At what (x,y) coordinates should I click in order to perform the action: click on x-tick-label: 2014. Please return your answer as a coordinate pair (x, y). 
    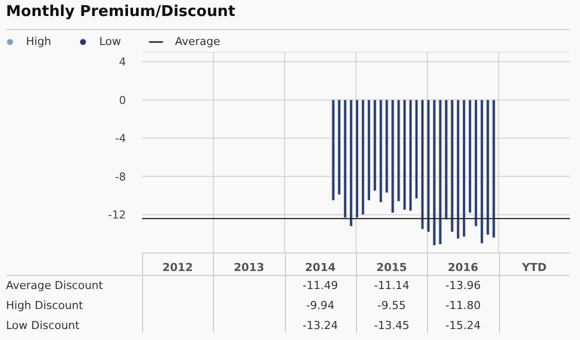
    Looking at the image, I should click on (320, 267).